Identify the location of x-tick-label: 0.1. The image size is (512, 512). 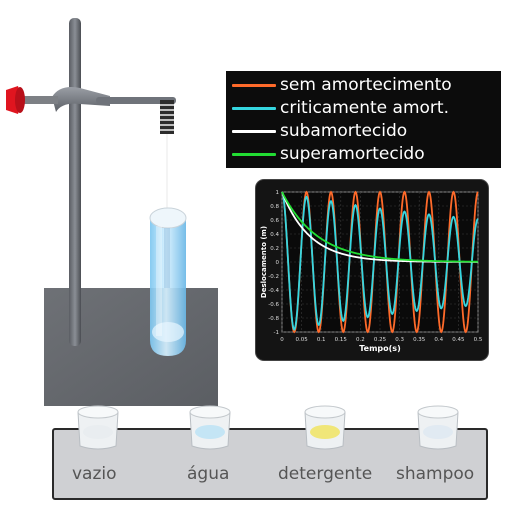
(321, 340).